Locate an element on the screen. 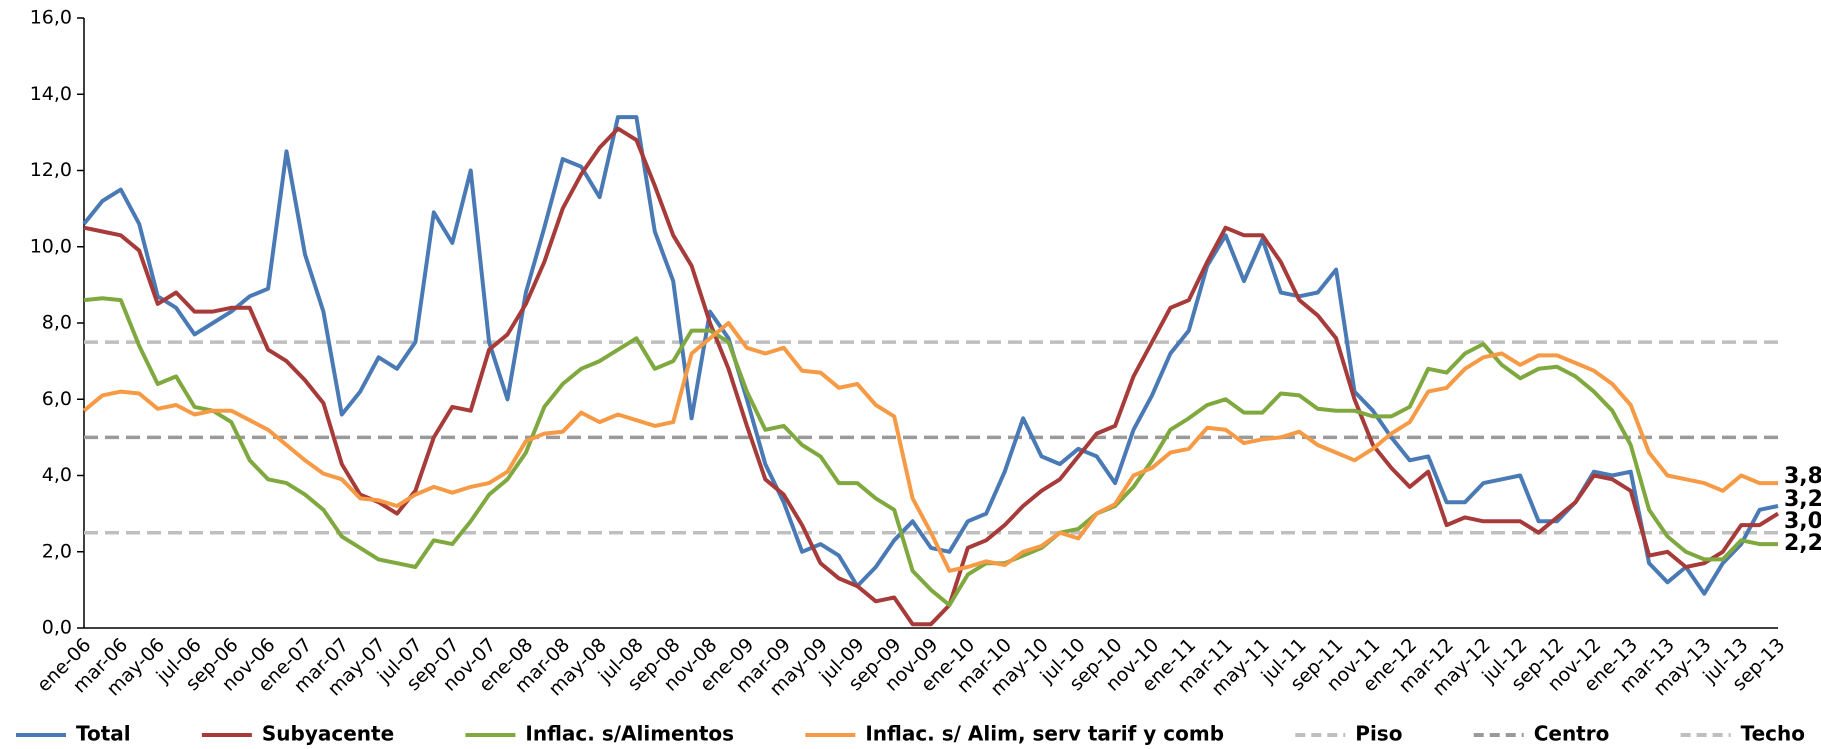 The image size is (1821, 749). legend-label: Centro is located at coordinates (1572, 734).